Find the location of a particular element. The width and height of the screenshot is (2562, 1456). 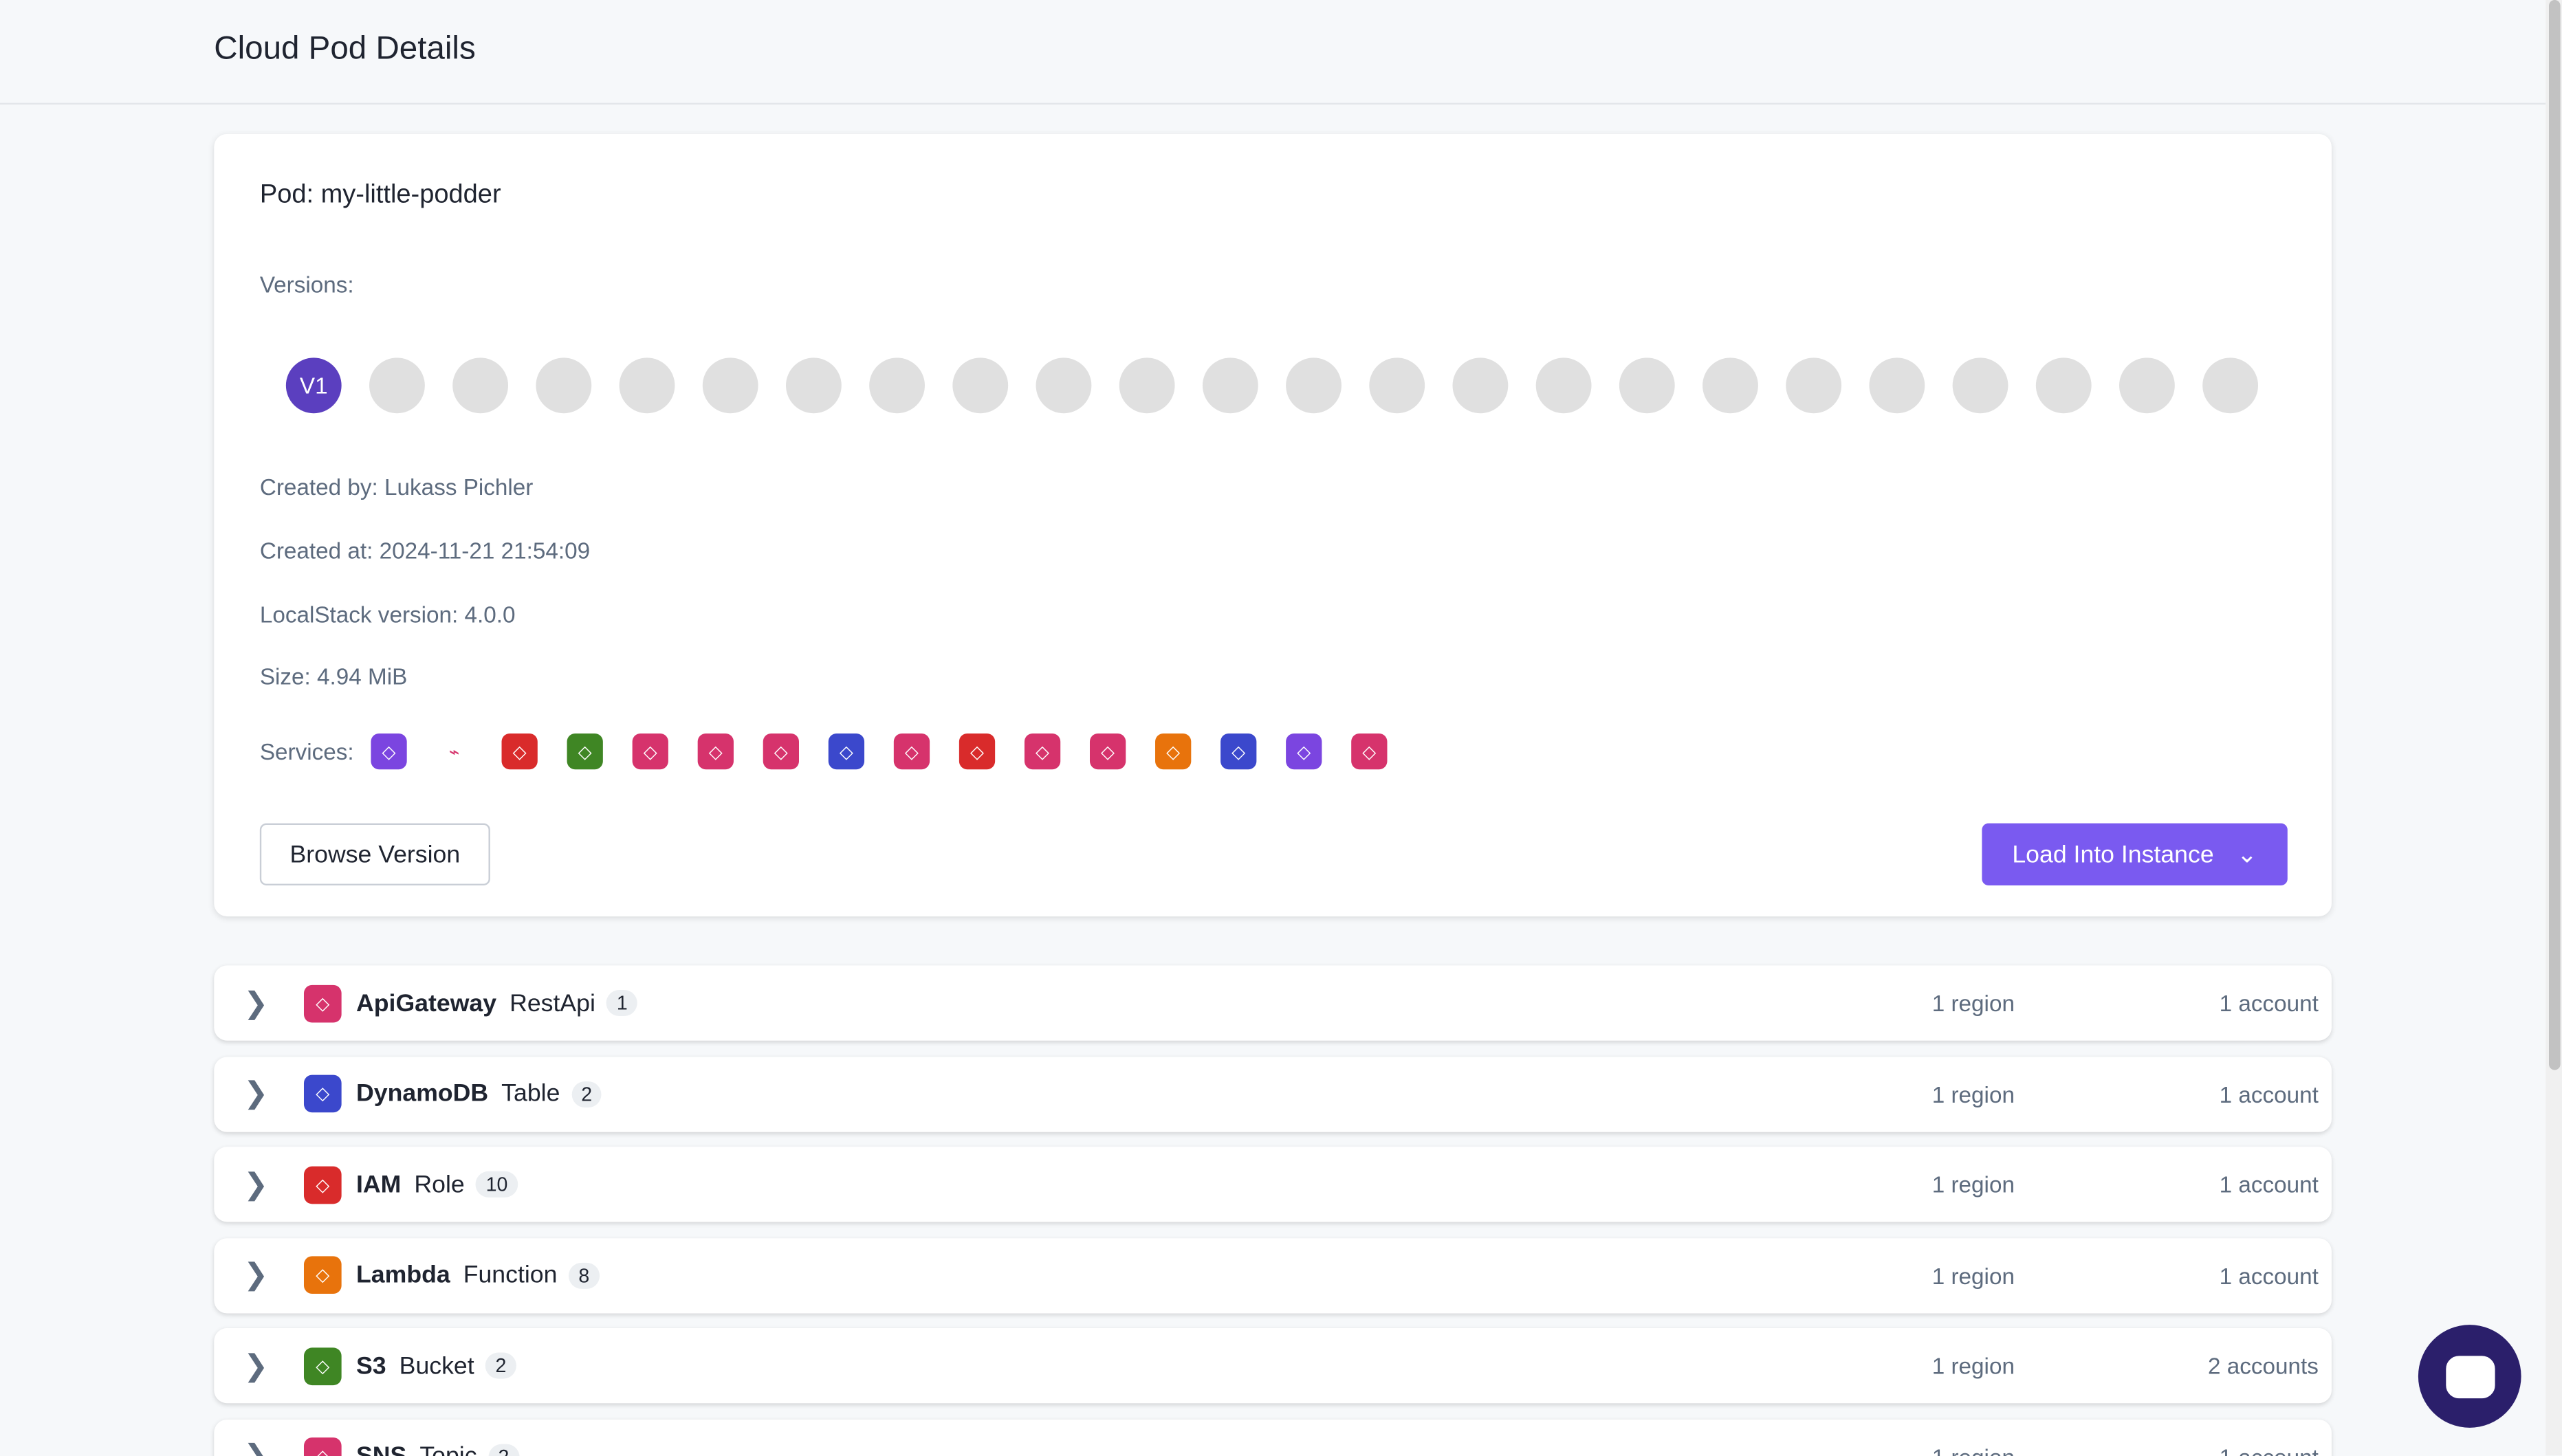

version-timeline: V1 is located at coordinates (1272, 385).